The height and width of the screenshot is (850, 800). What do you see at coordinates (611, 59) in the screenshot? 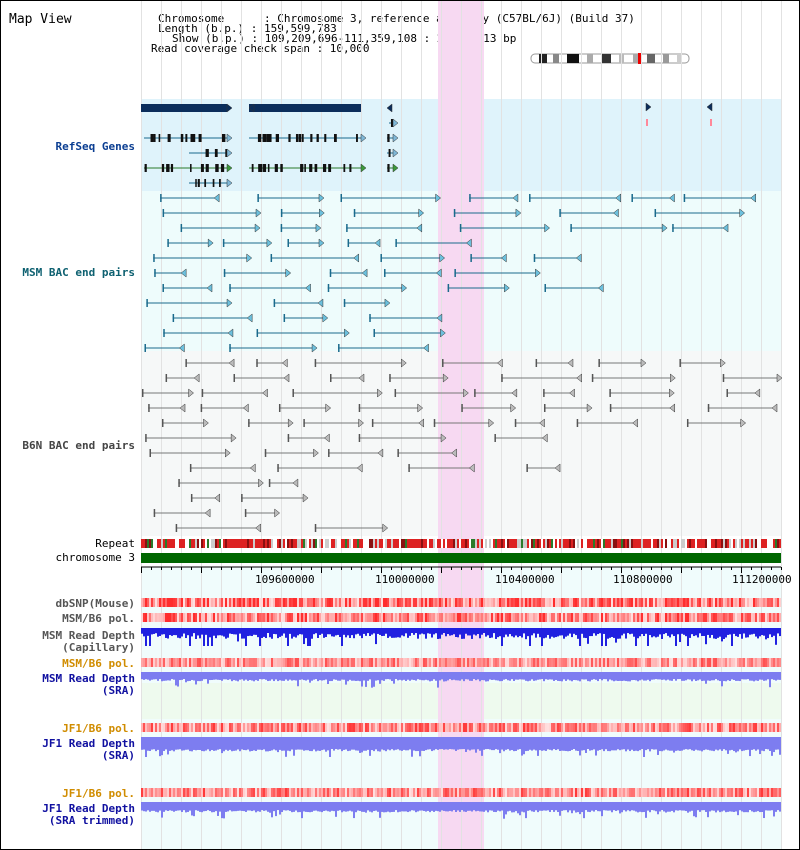
I see `chromosome-ideogram` at bounding box center [611, 59].